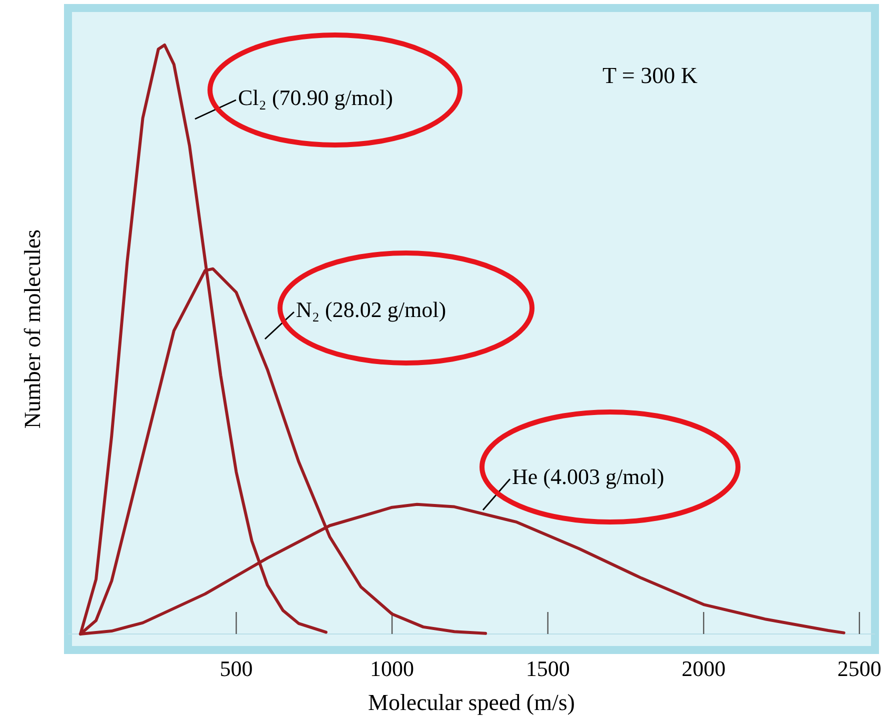 This screenshot has height=720, width=890. Describe the element at coordinates (371, 309) in the screenshot. I see `text: N₂ (28.02 g/mol)` at that location.